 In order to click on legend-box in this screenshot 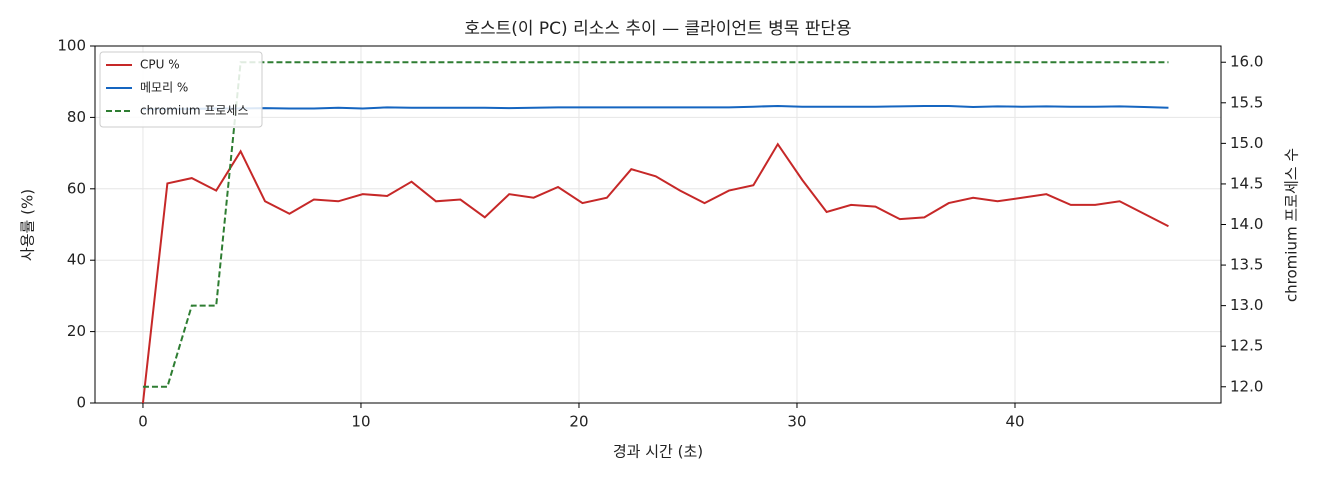, I will do `click(181, 89)`.